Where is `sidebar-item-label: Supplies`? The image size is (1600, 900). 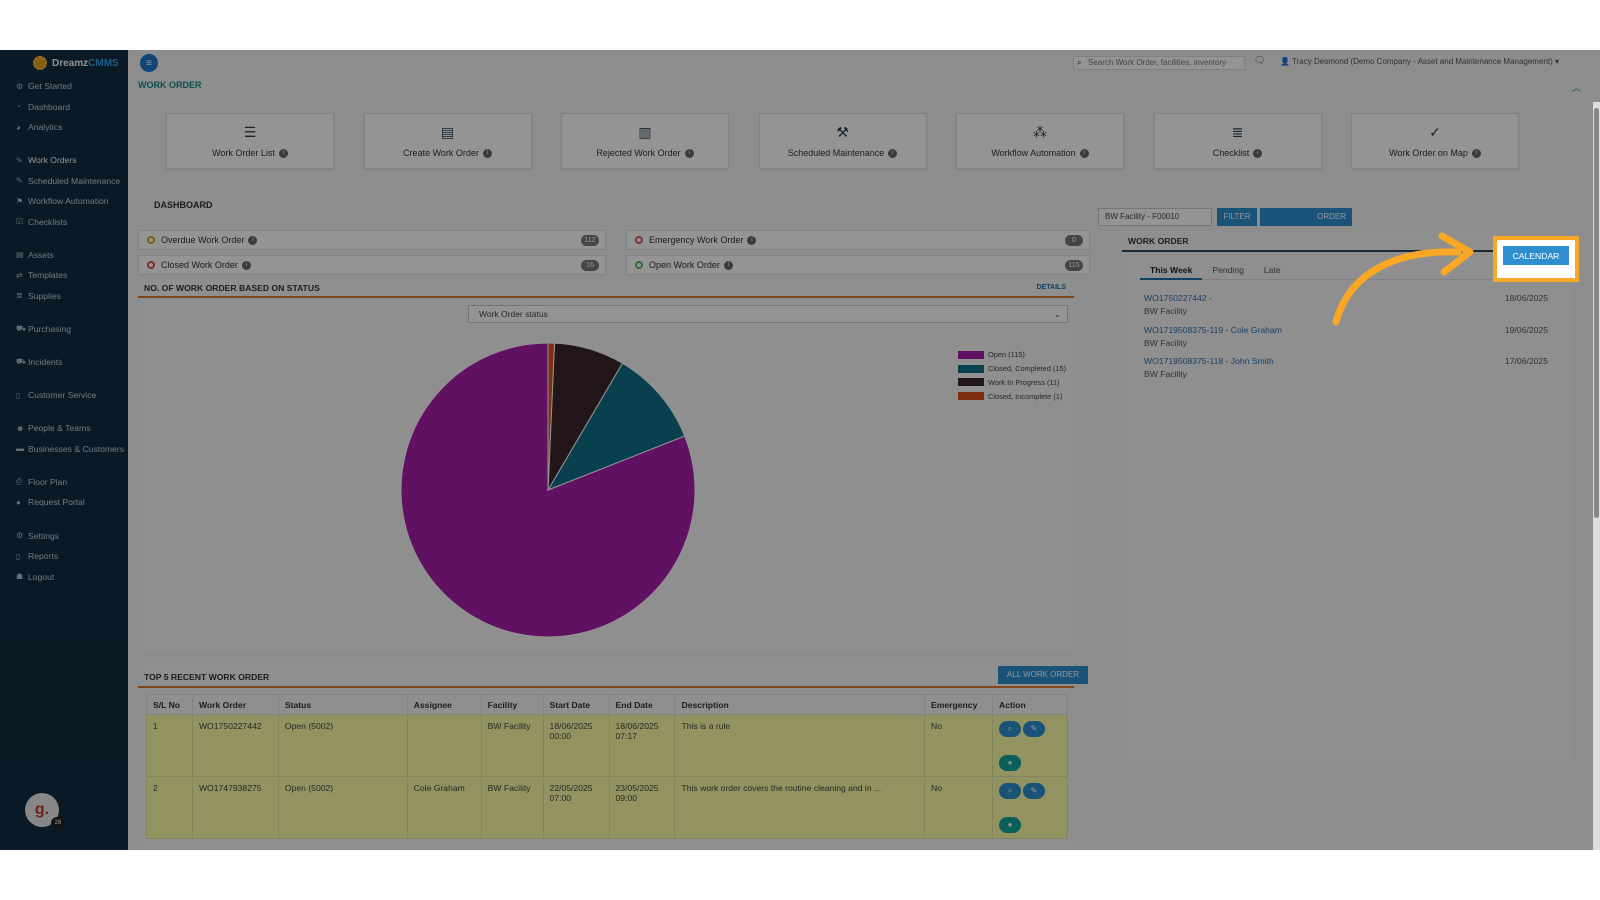 sidebar-item-label: Supplies is located at coordinates (44, 295).